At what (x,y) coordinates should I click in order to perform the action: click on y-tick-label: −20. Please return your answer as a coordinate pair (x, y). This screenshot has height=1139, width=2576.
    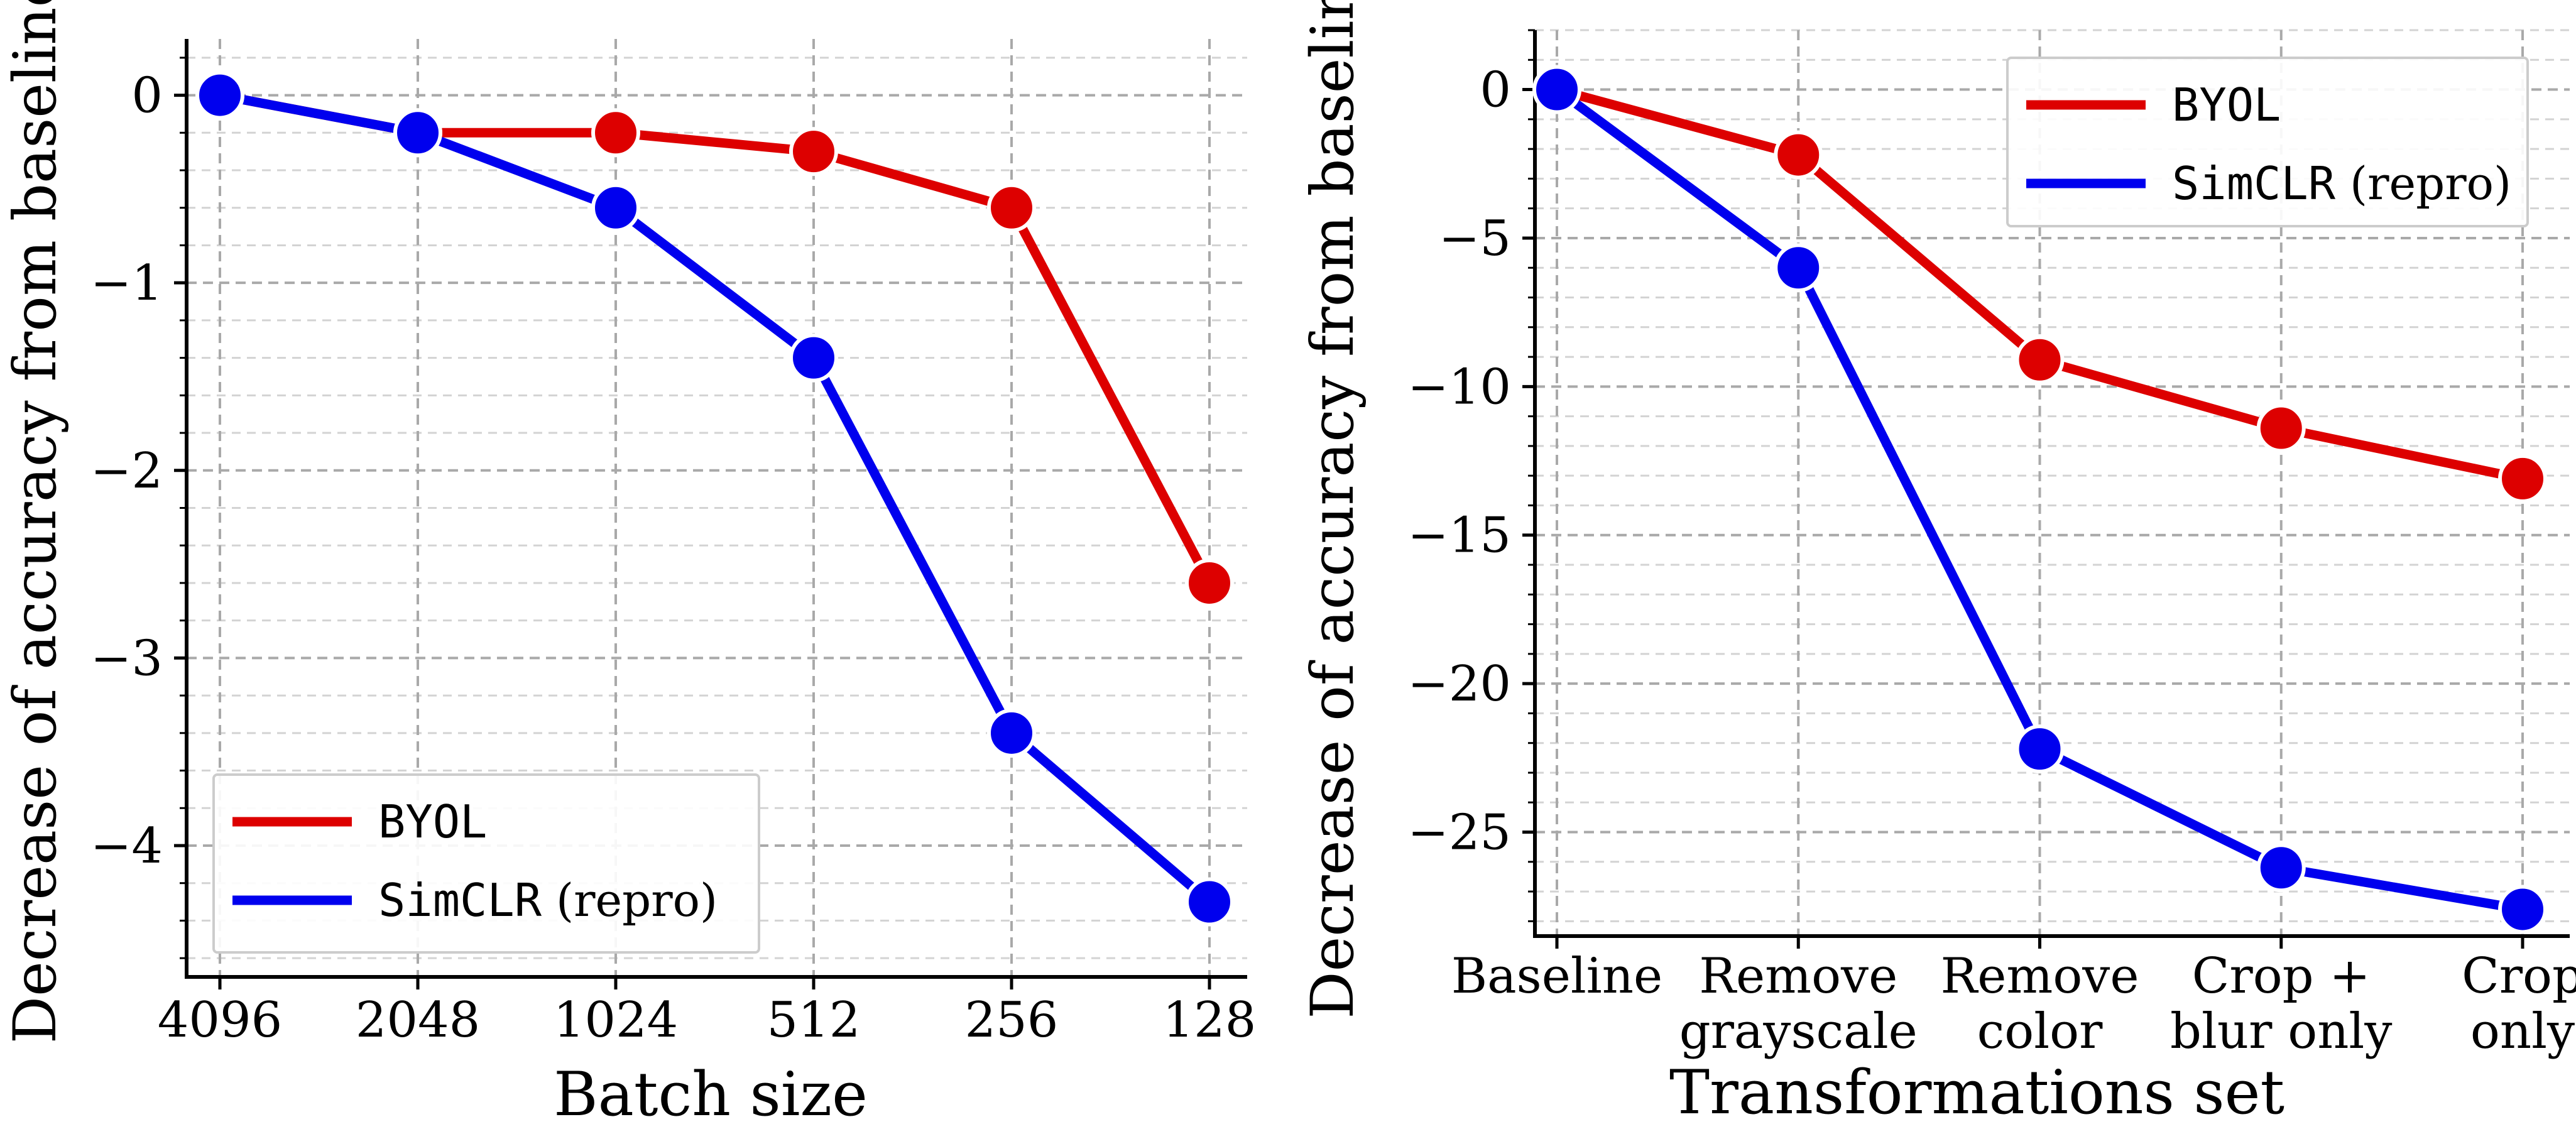
    Looking at the image, I should click on (1459, 684).